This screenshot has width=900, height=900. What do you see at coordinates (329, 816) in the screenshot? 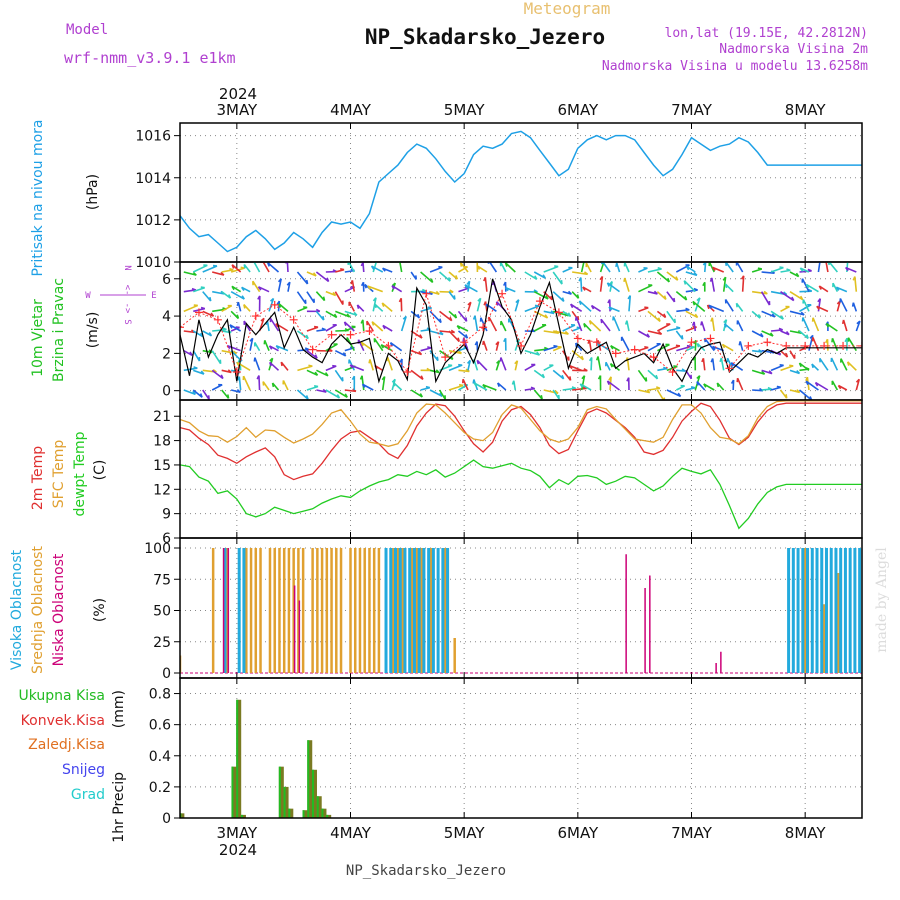
I see `precip-bar` at bounding box center [329, 816].